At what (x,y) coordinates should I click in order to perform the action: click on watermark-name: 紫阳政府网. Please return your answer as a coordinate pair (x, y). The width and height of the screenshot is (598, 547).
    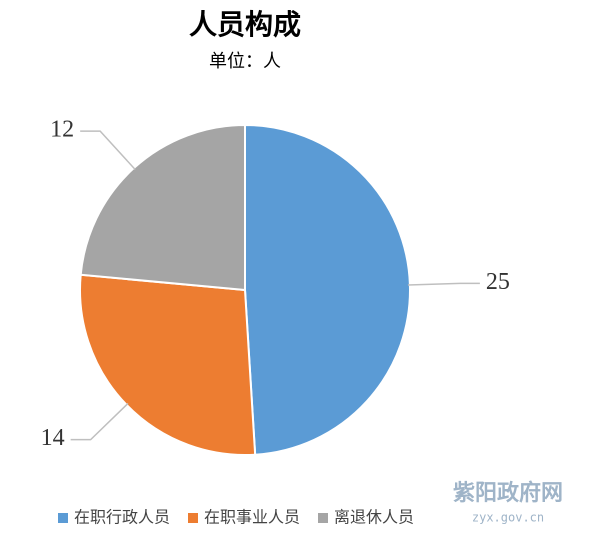
    Looking at the image, I should click on (508, 493).